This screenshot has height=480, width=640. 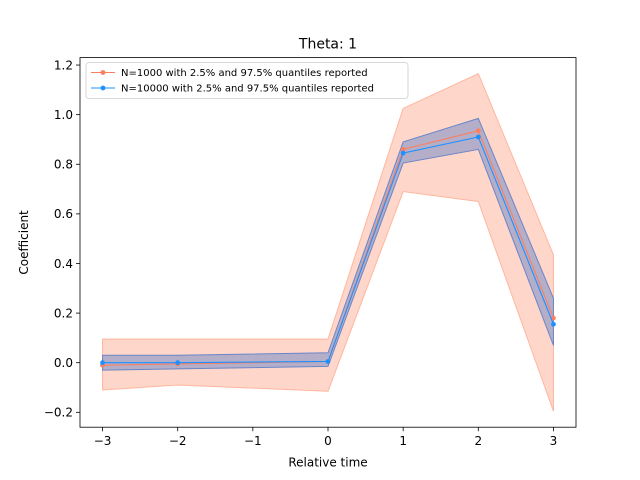 What do you see at coordinates (478, 441) in the screenshot?
I see `x-tick-label: 2` at bounding box center [478, 441].